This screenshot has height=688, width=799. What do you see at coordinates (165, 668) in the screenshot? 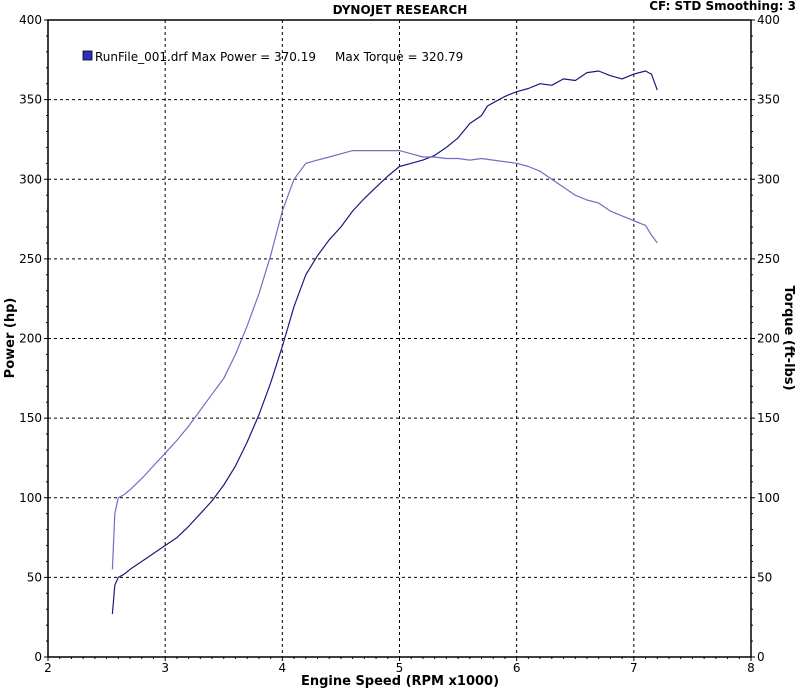
I see `x-tick-label: 3` at bounding box center [165, 668].